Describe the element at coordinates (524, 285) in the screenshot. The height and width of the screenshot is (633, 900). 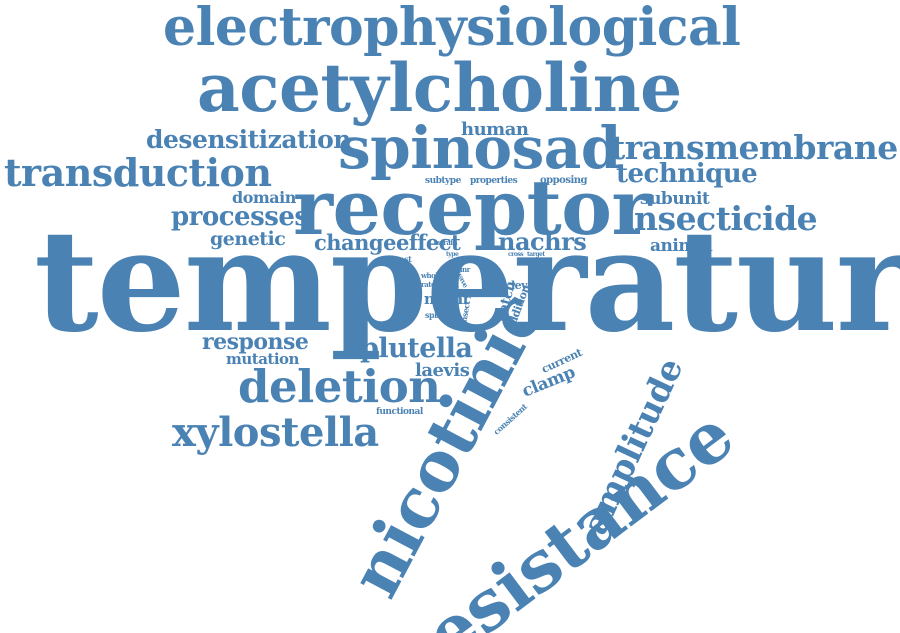
I see `word-level: level` at that location.